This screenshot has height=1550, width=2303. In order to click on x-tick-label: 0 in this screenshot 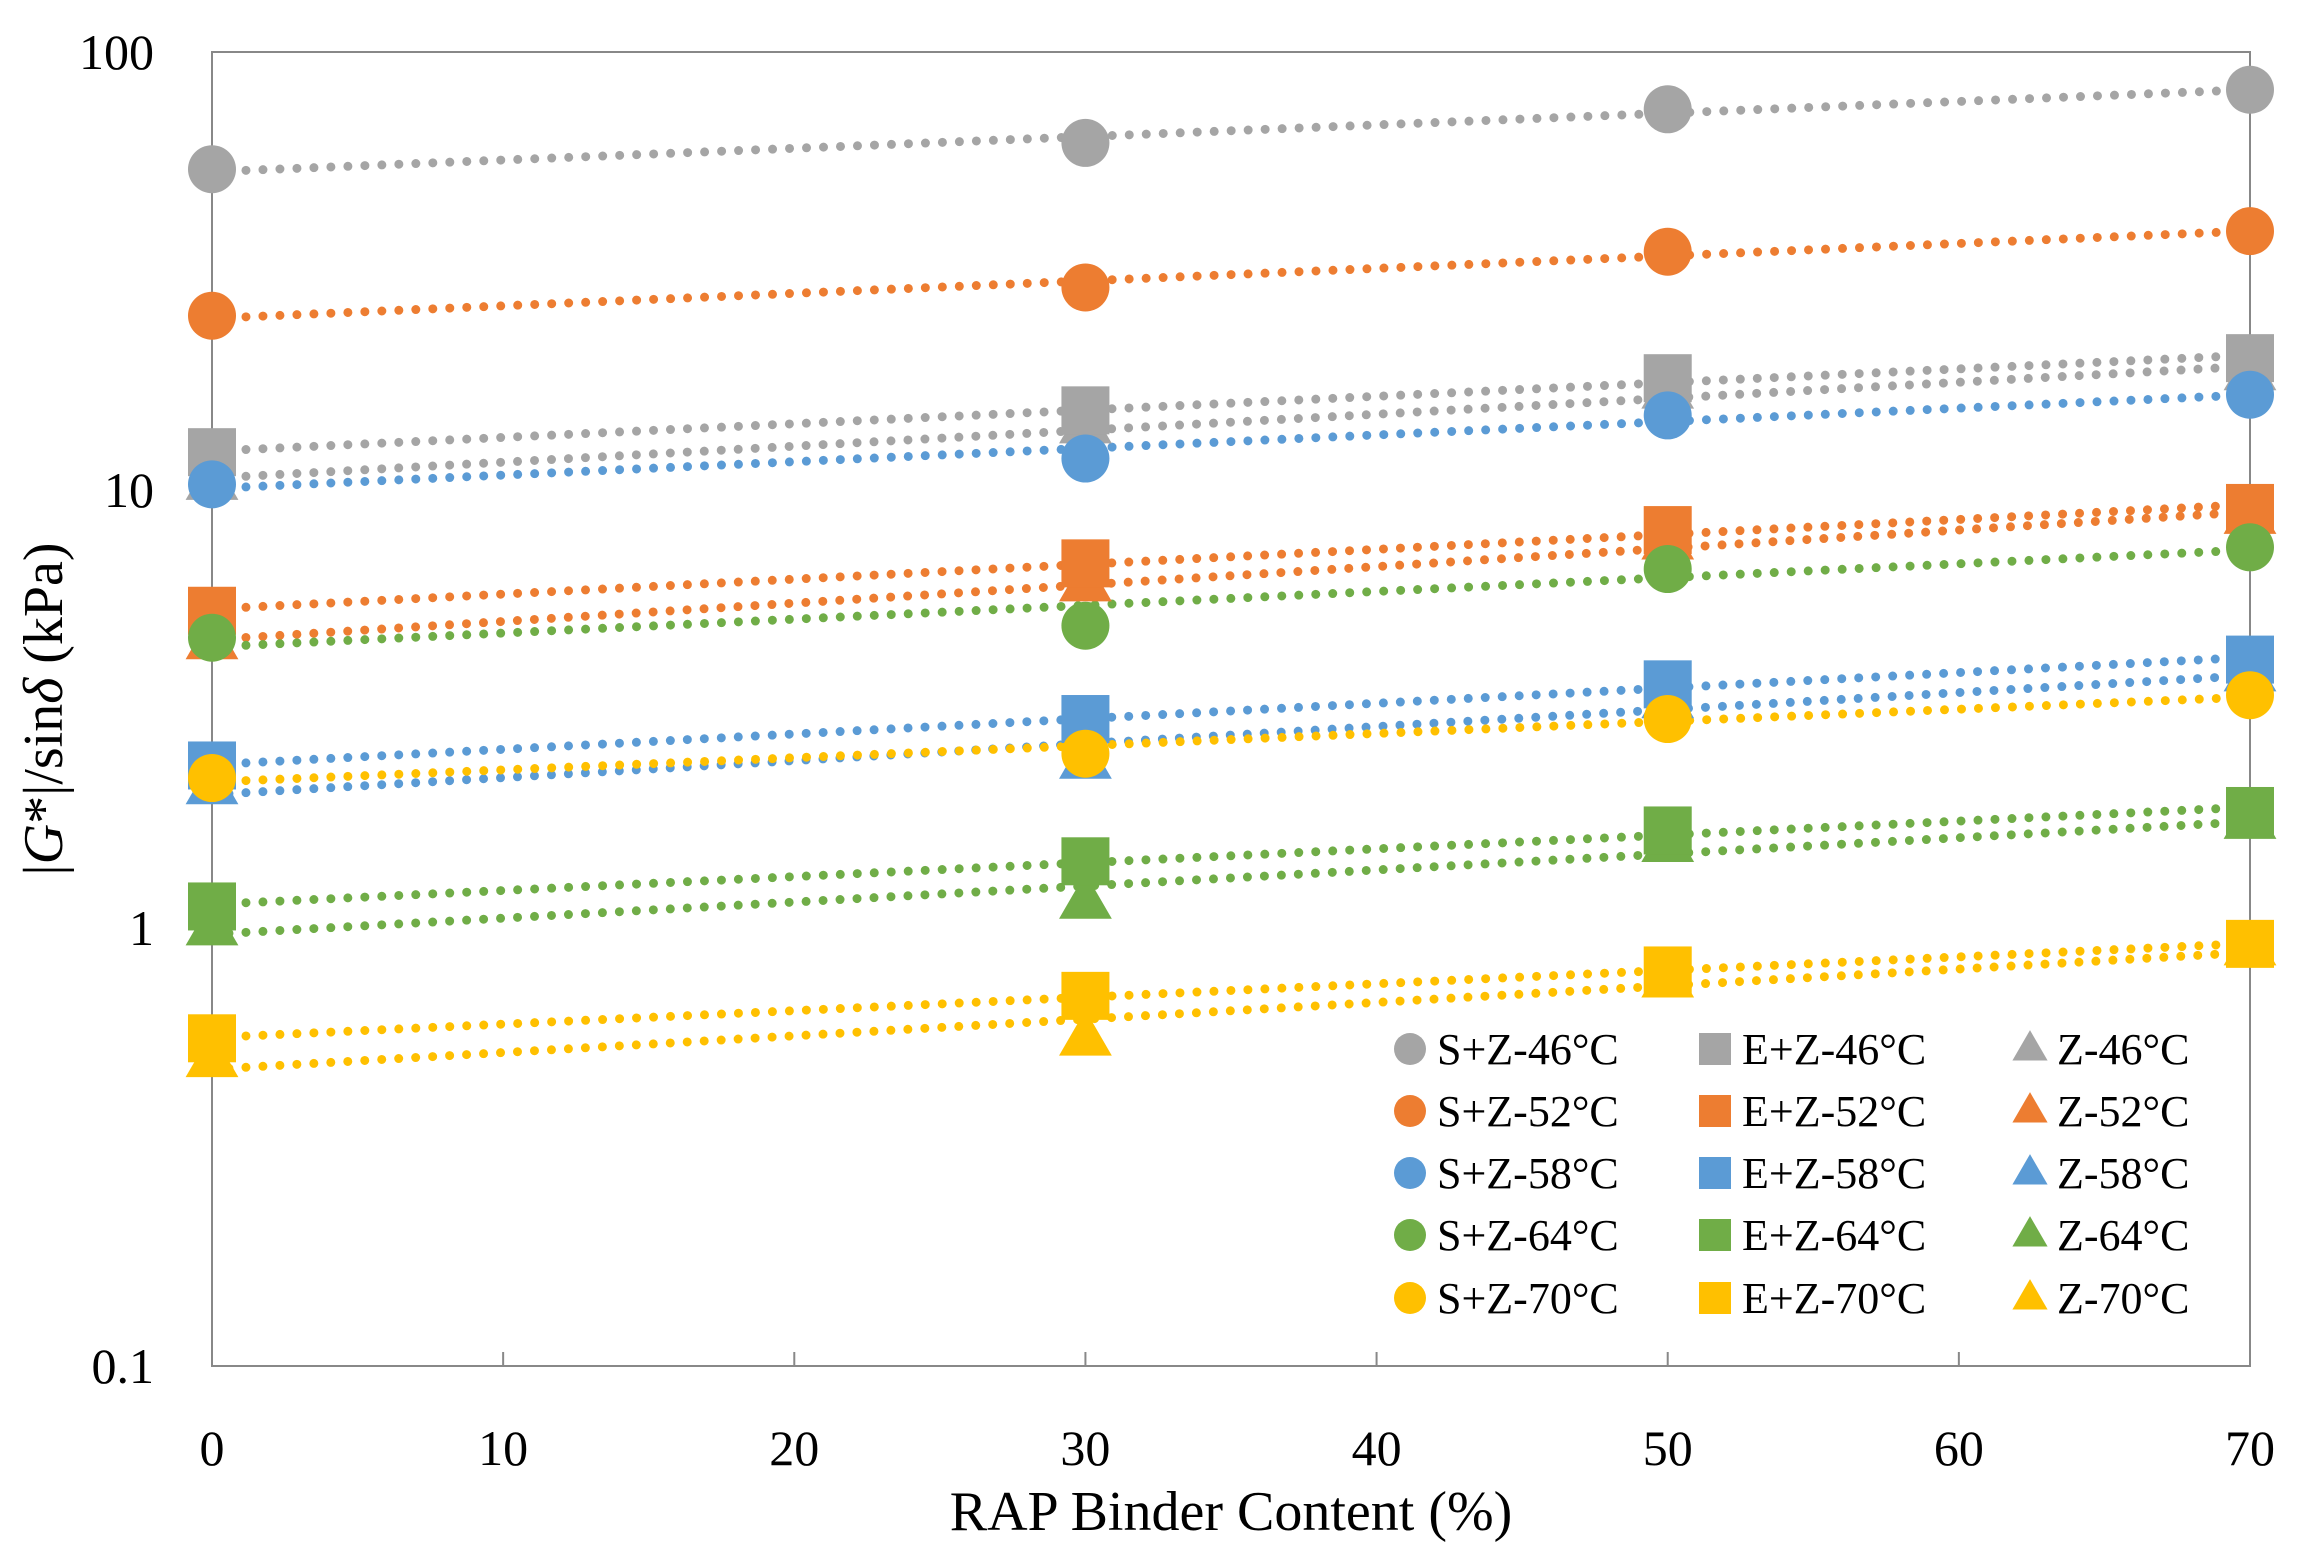, I will do `click(212, 1448)`.